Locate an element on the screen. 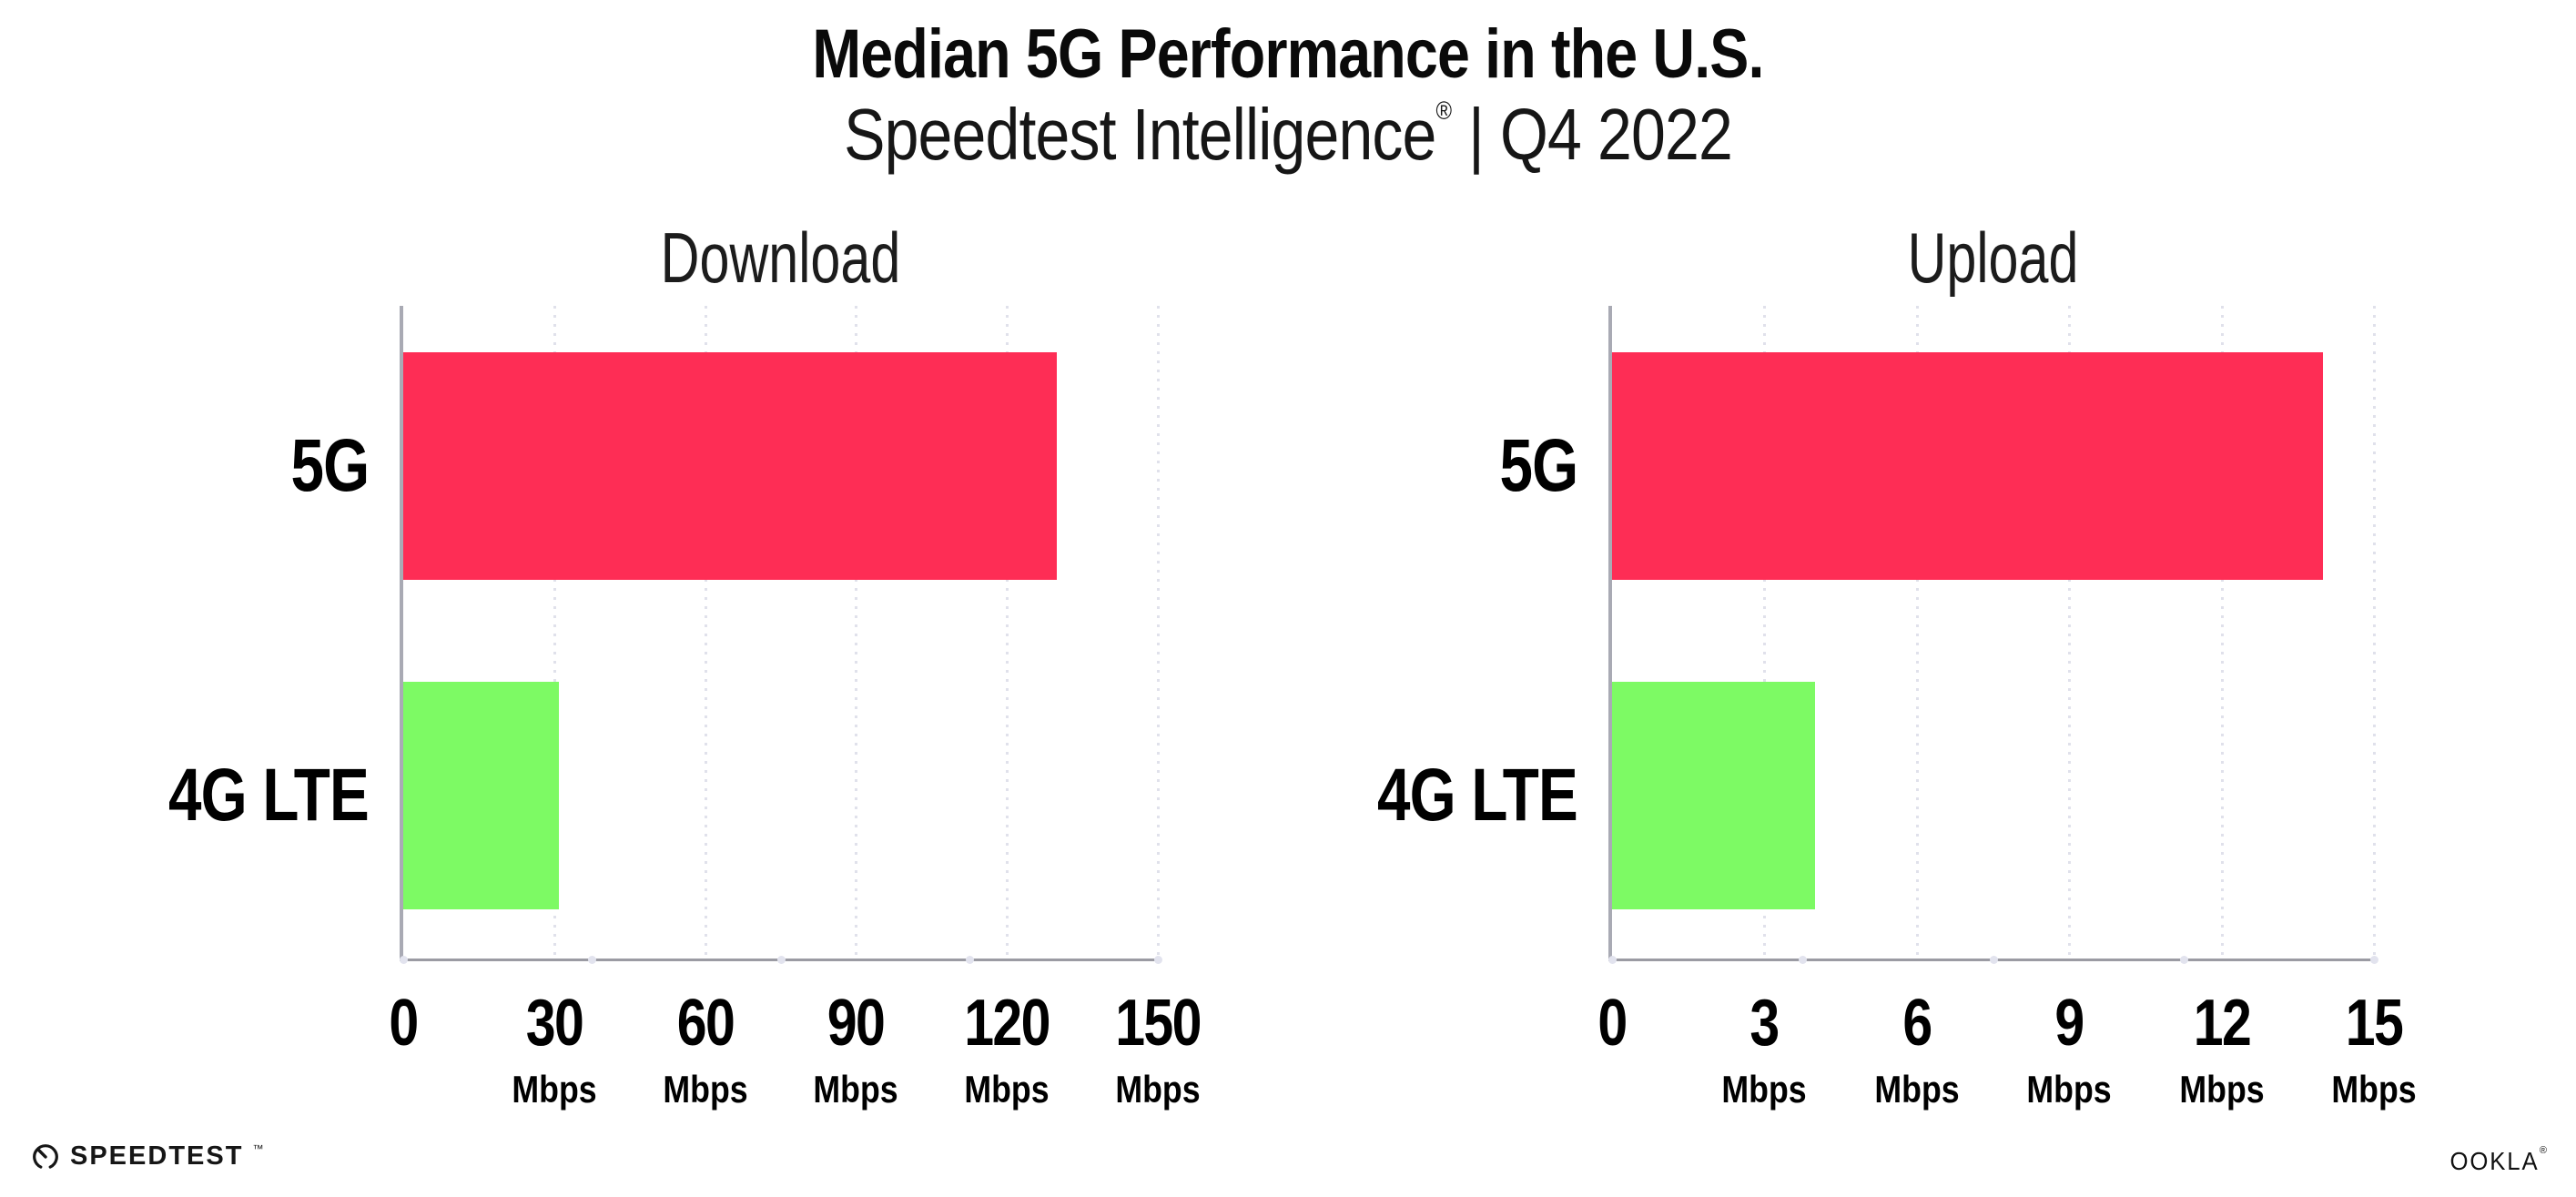 The width and height of the screenshot is (2576, 1197). tick-label: 120 Mbps is located at coordinates (1007, 1049).